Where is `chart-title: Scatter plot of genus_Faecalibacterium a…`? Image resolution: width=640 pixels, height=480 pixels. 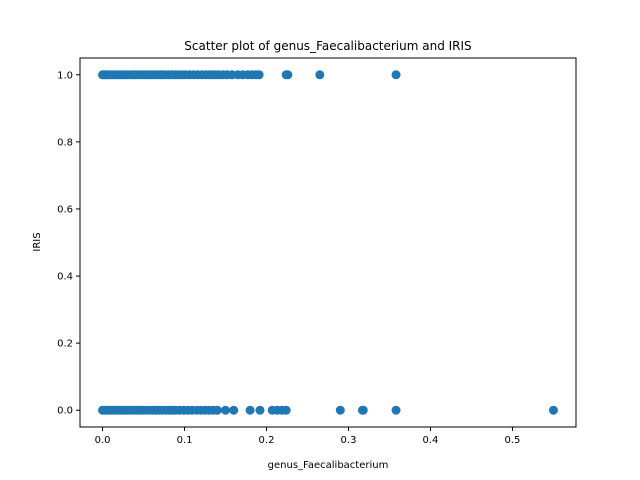 chart-title: Scatter plot of genus_Faecalibacterium a… is located at coordinates (327, 46).